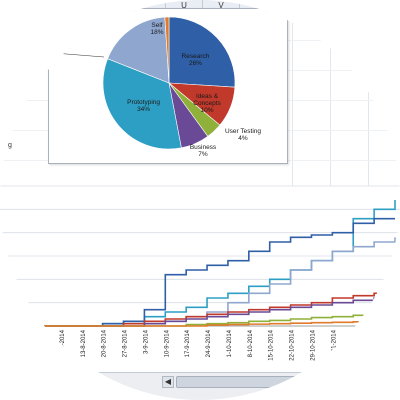 This screenshot has width=400, height=400. Describe the element at coordinates (63, 341) in the screenshot. I see `x-tick-label: 6-8-2014` at that location.